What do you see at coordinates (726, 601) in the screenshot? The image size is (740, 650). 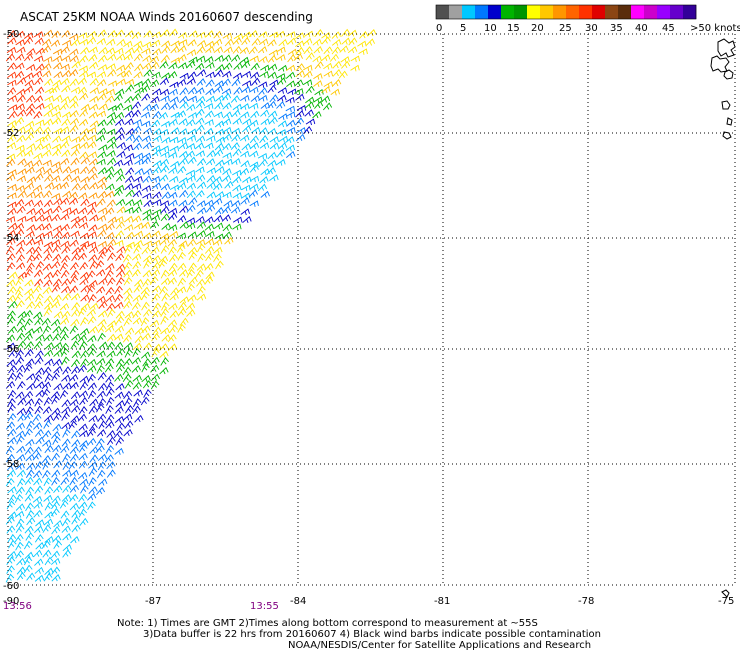 I see `lon-label-75: -75` at bounding box center [726, 601].